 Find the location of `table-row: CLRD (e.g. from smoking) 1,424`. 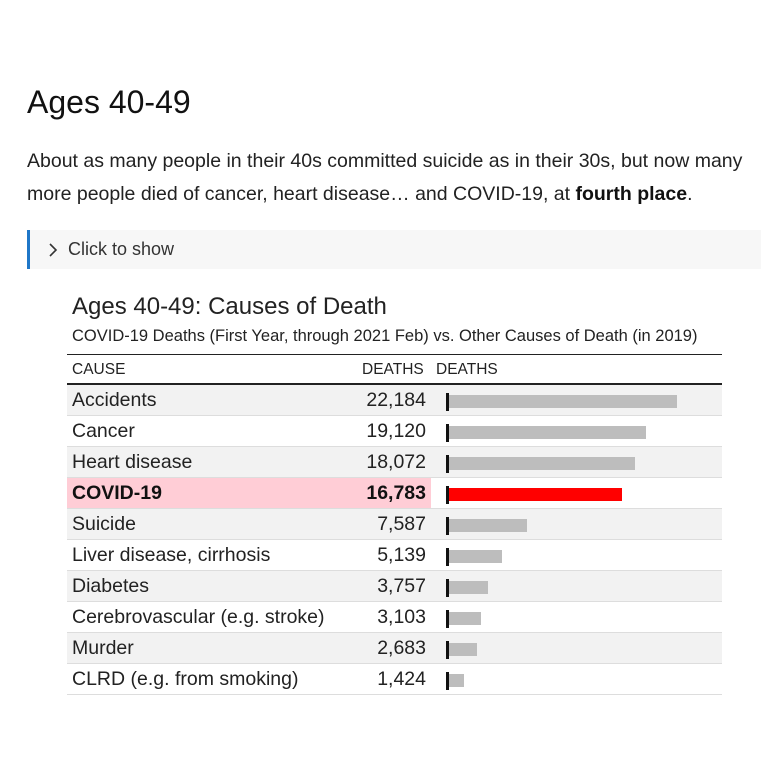

table-row: CLRD (e.g. from smoking) 1,424 is located at coordinates (394, 679).